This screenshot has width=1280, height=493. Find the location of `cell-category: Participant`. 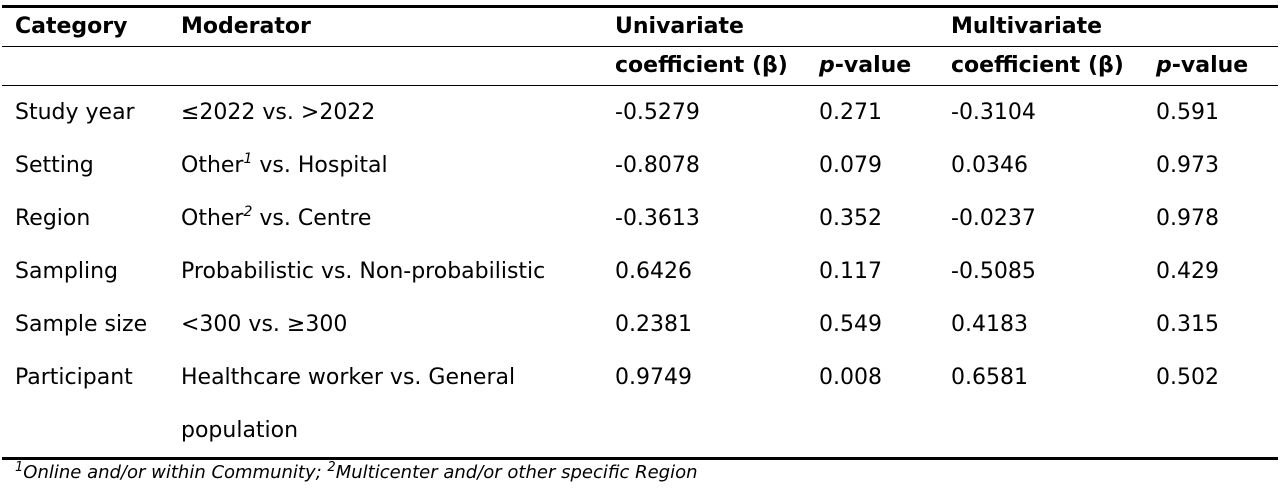

cell-category: Participant is located at coordinates (85, 405).